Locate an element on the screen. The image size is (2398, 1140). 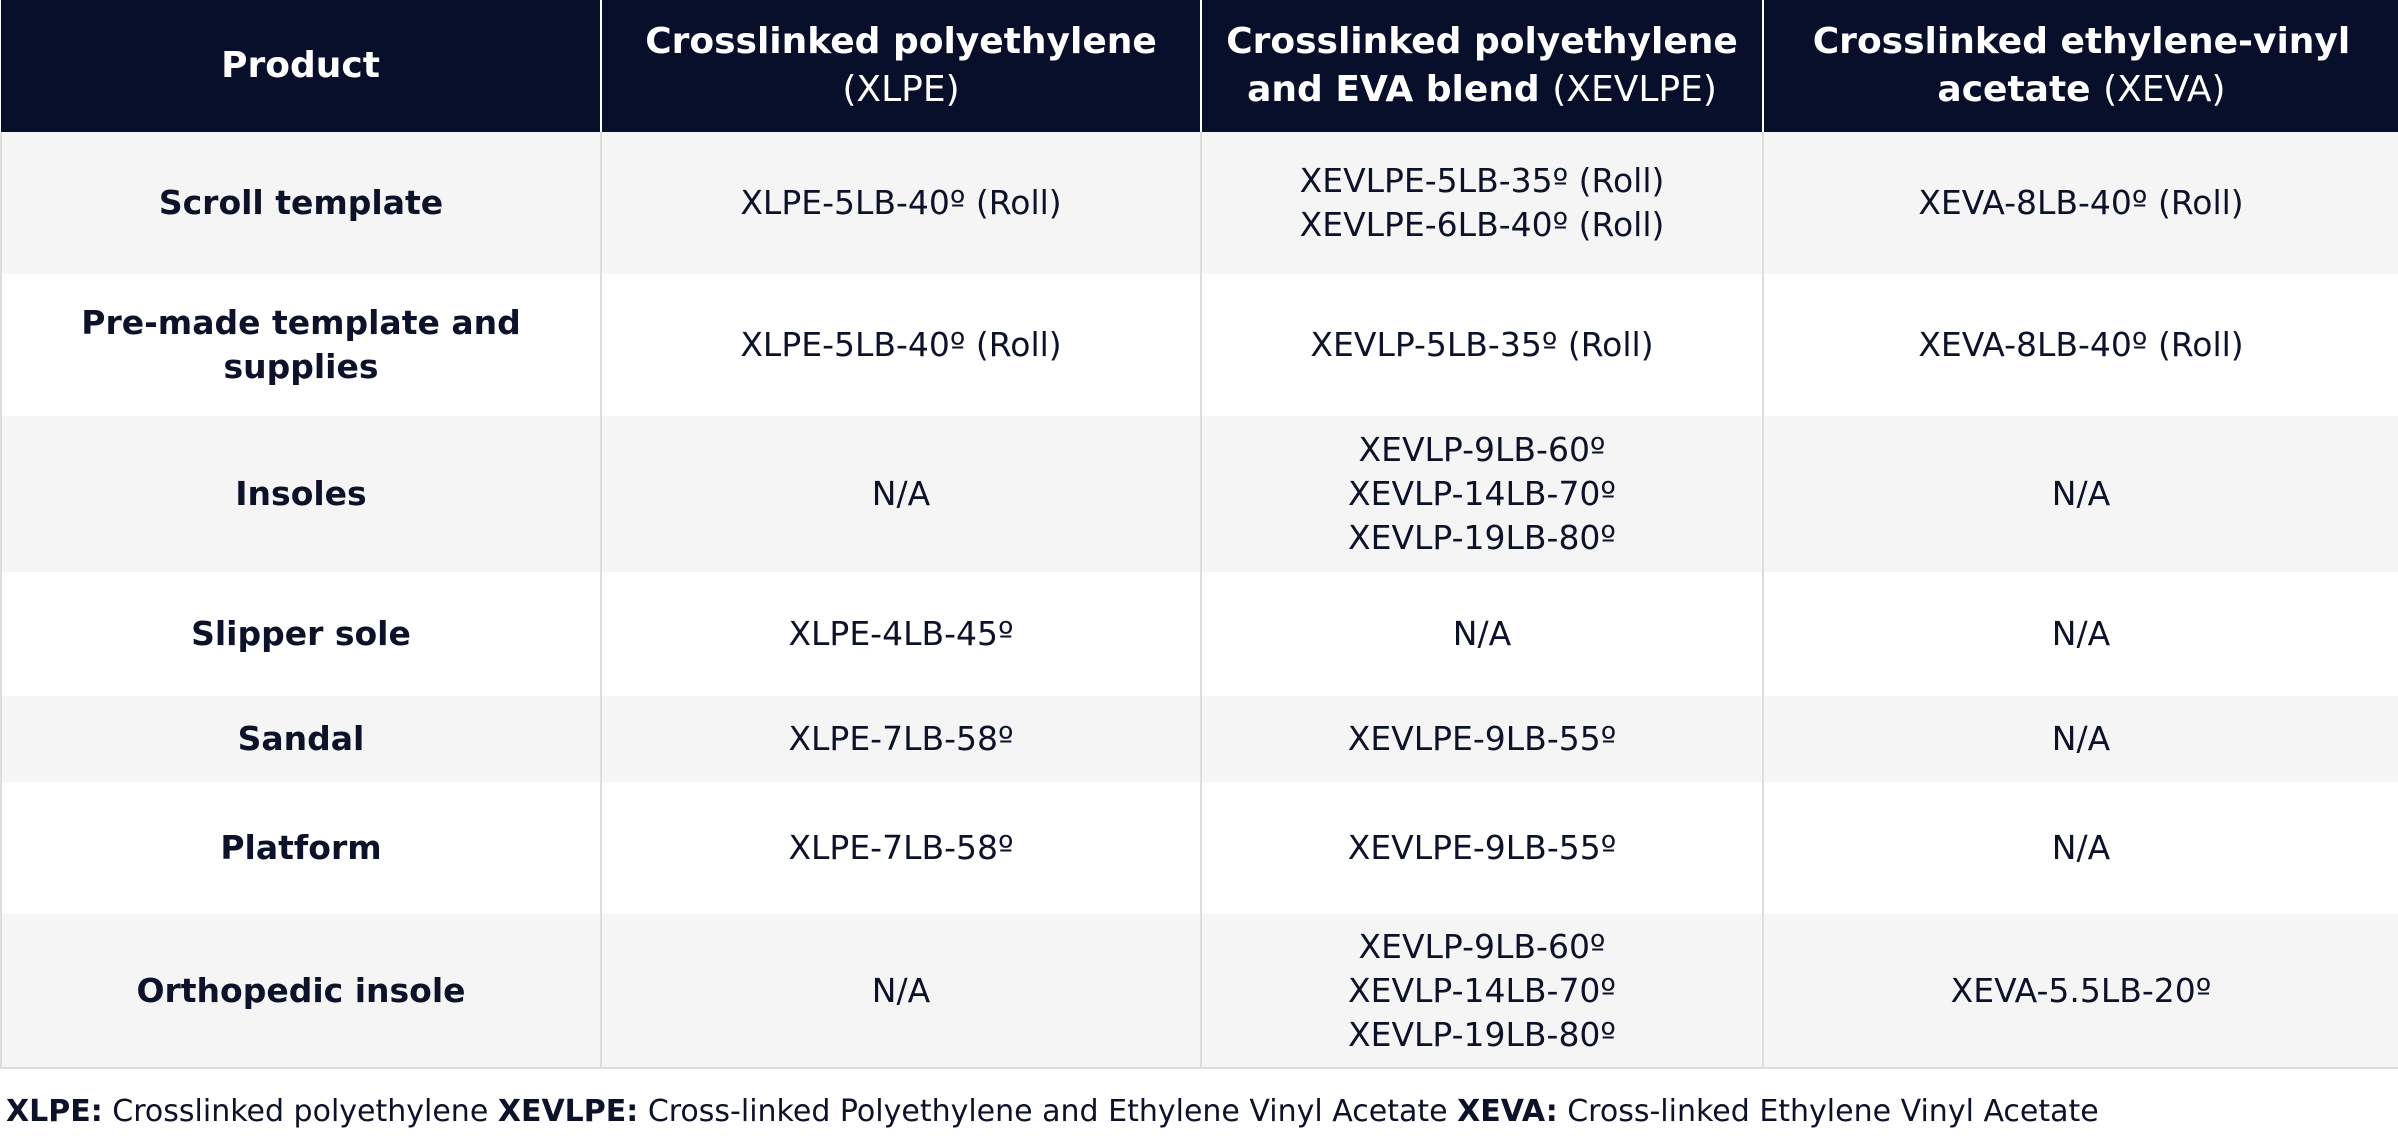
legend-definition-xlpe: Crosslinked polyethylene is located at coordinates (300, 1111).